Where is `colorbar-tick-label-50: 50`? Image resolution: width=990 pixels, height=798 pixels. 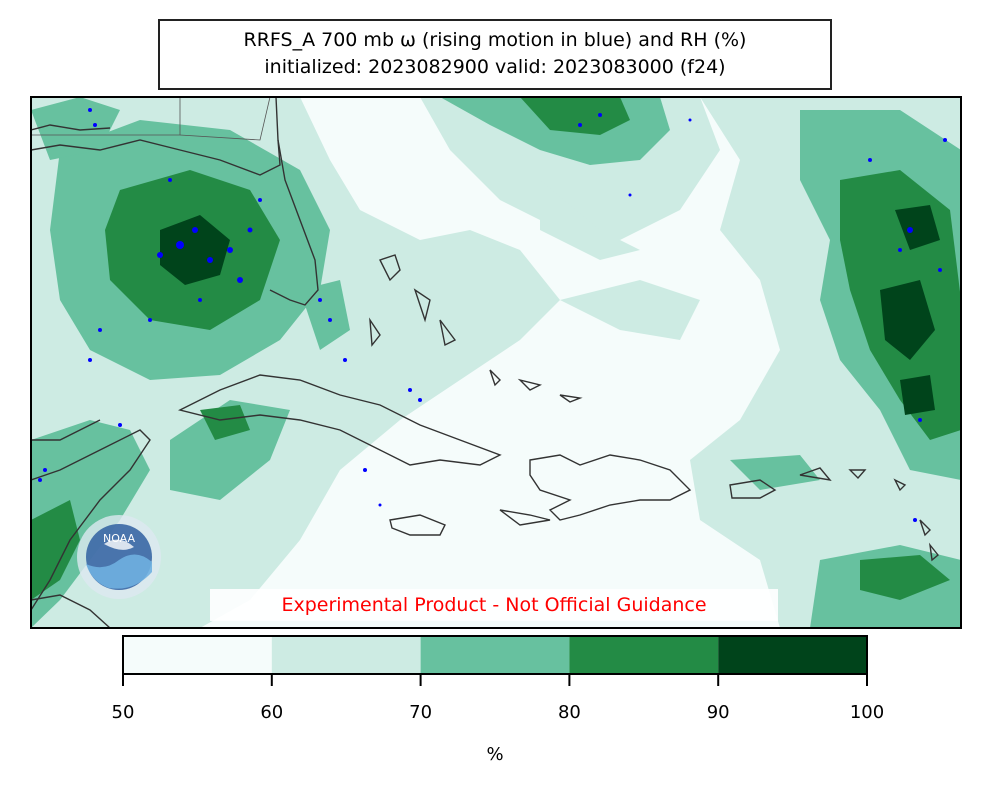 colorbar-tick-label-50: 50 is located at coordinates (123, 712).